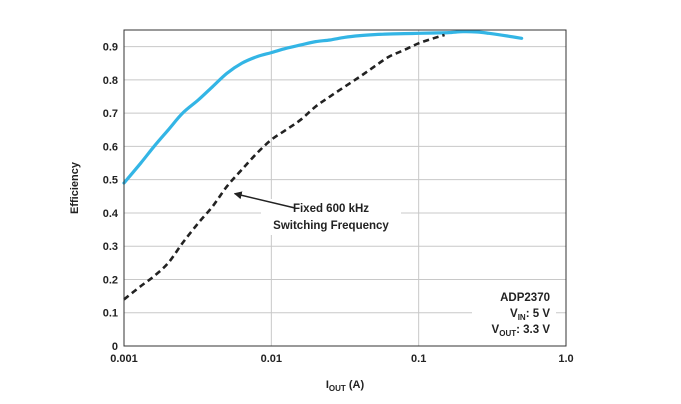  Describe the element at coordinates (124, 359) in the screenshot. I see `x-tick-label: 0.001` at that location.